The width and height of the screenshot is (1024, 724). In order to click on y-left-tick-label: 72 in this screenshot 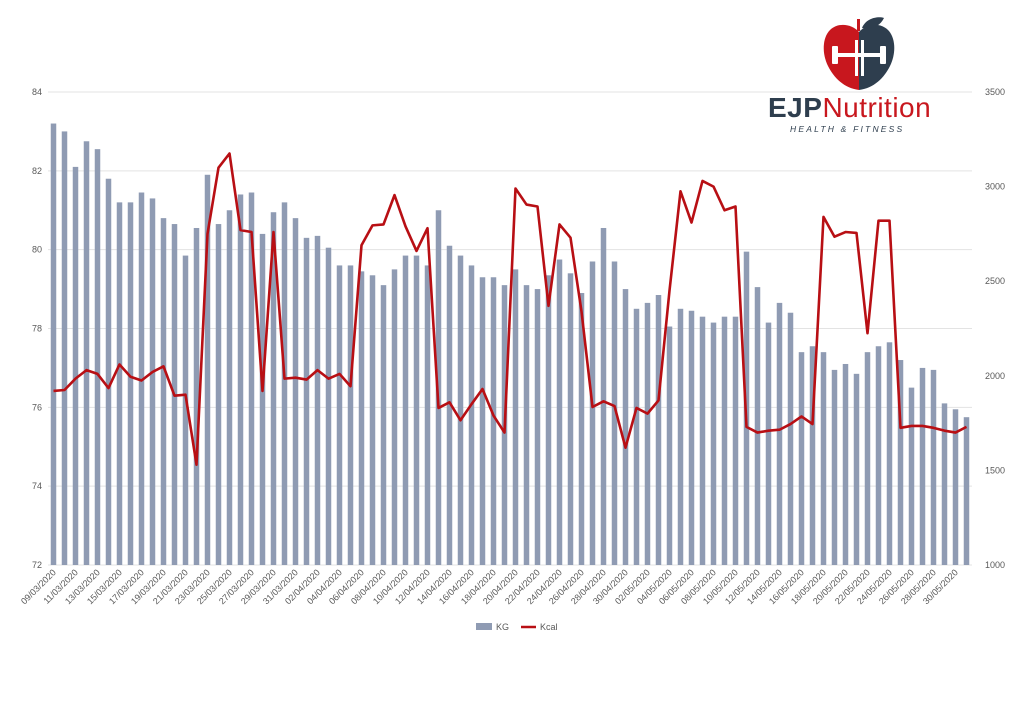, I will do `click(37, 565)`.